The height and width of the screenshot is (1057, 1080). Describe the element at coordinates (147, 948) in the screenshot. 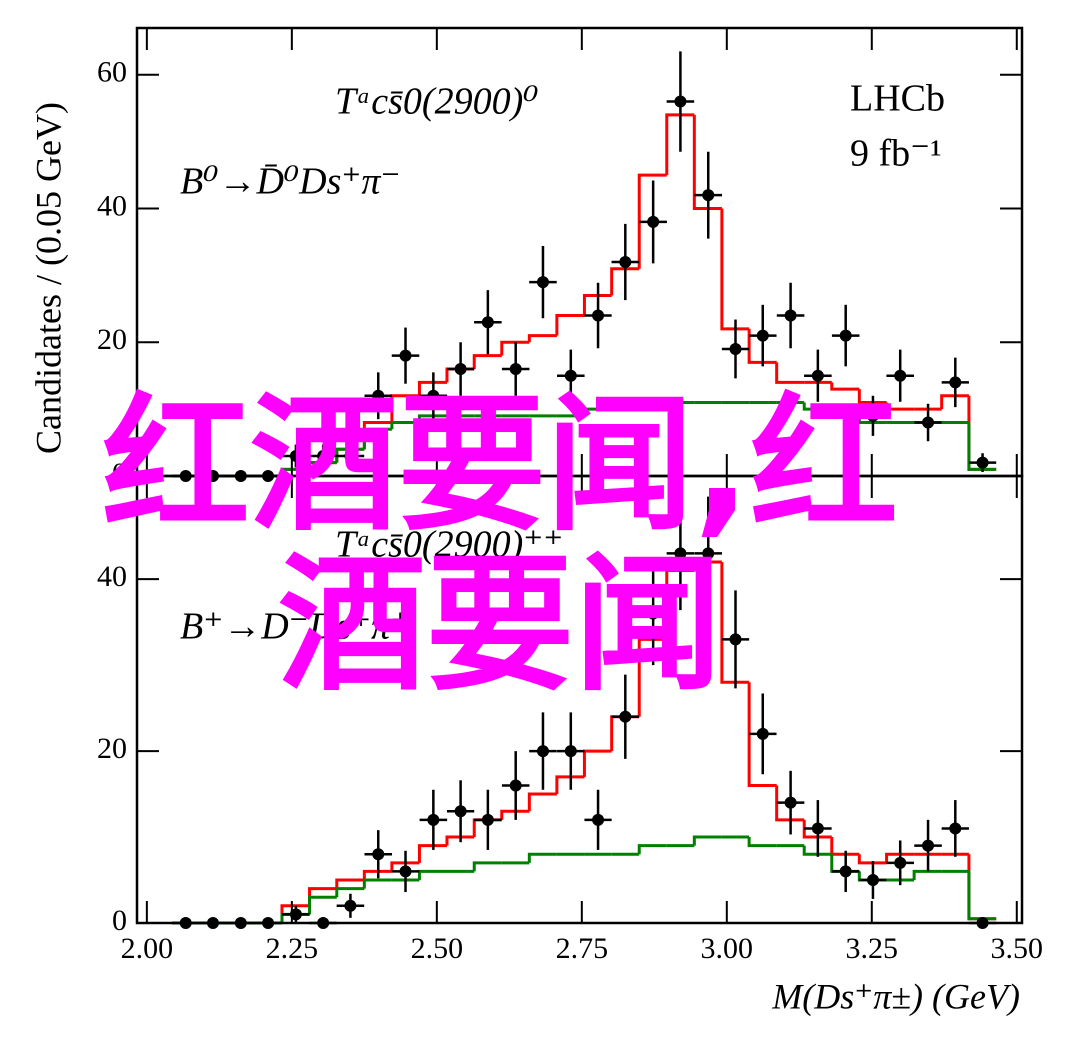

I see `x-tick-label: 2.00` at that location.